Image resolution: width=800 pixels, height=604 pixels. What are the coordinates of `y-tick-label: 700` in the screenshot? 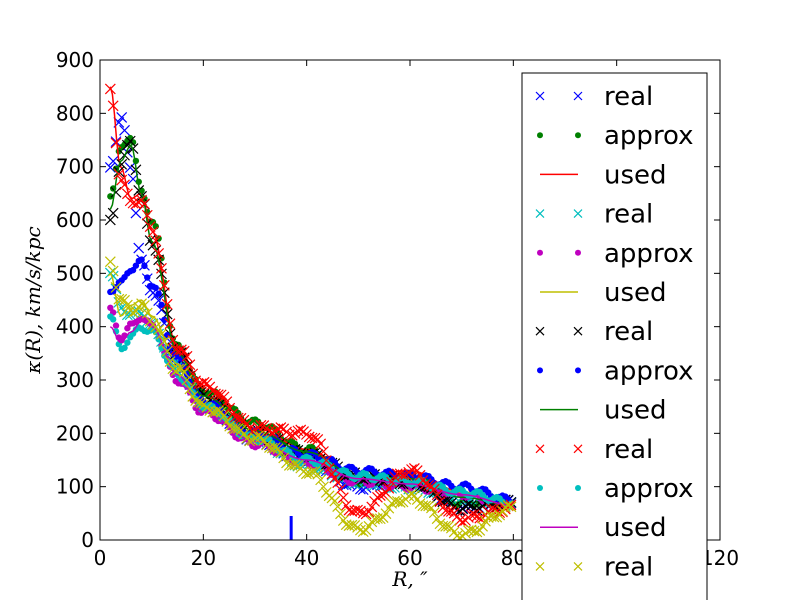 It's located at (75, 167).